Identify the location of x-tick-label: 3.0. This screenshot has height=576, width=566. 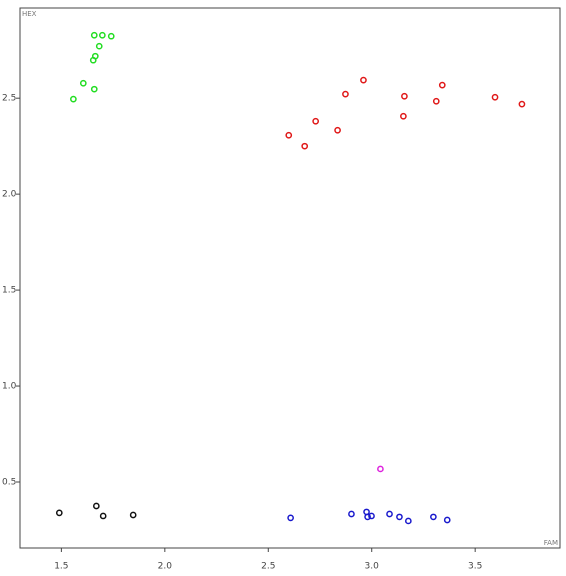
(372, 567).